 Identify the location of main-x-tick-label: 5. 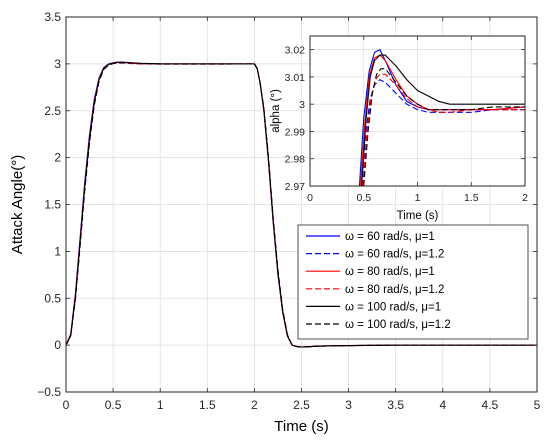
(537, 405).